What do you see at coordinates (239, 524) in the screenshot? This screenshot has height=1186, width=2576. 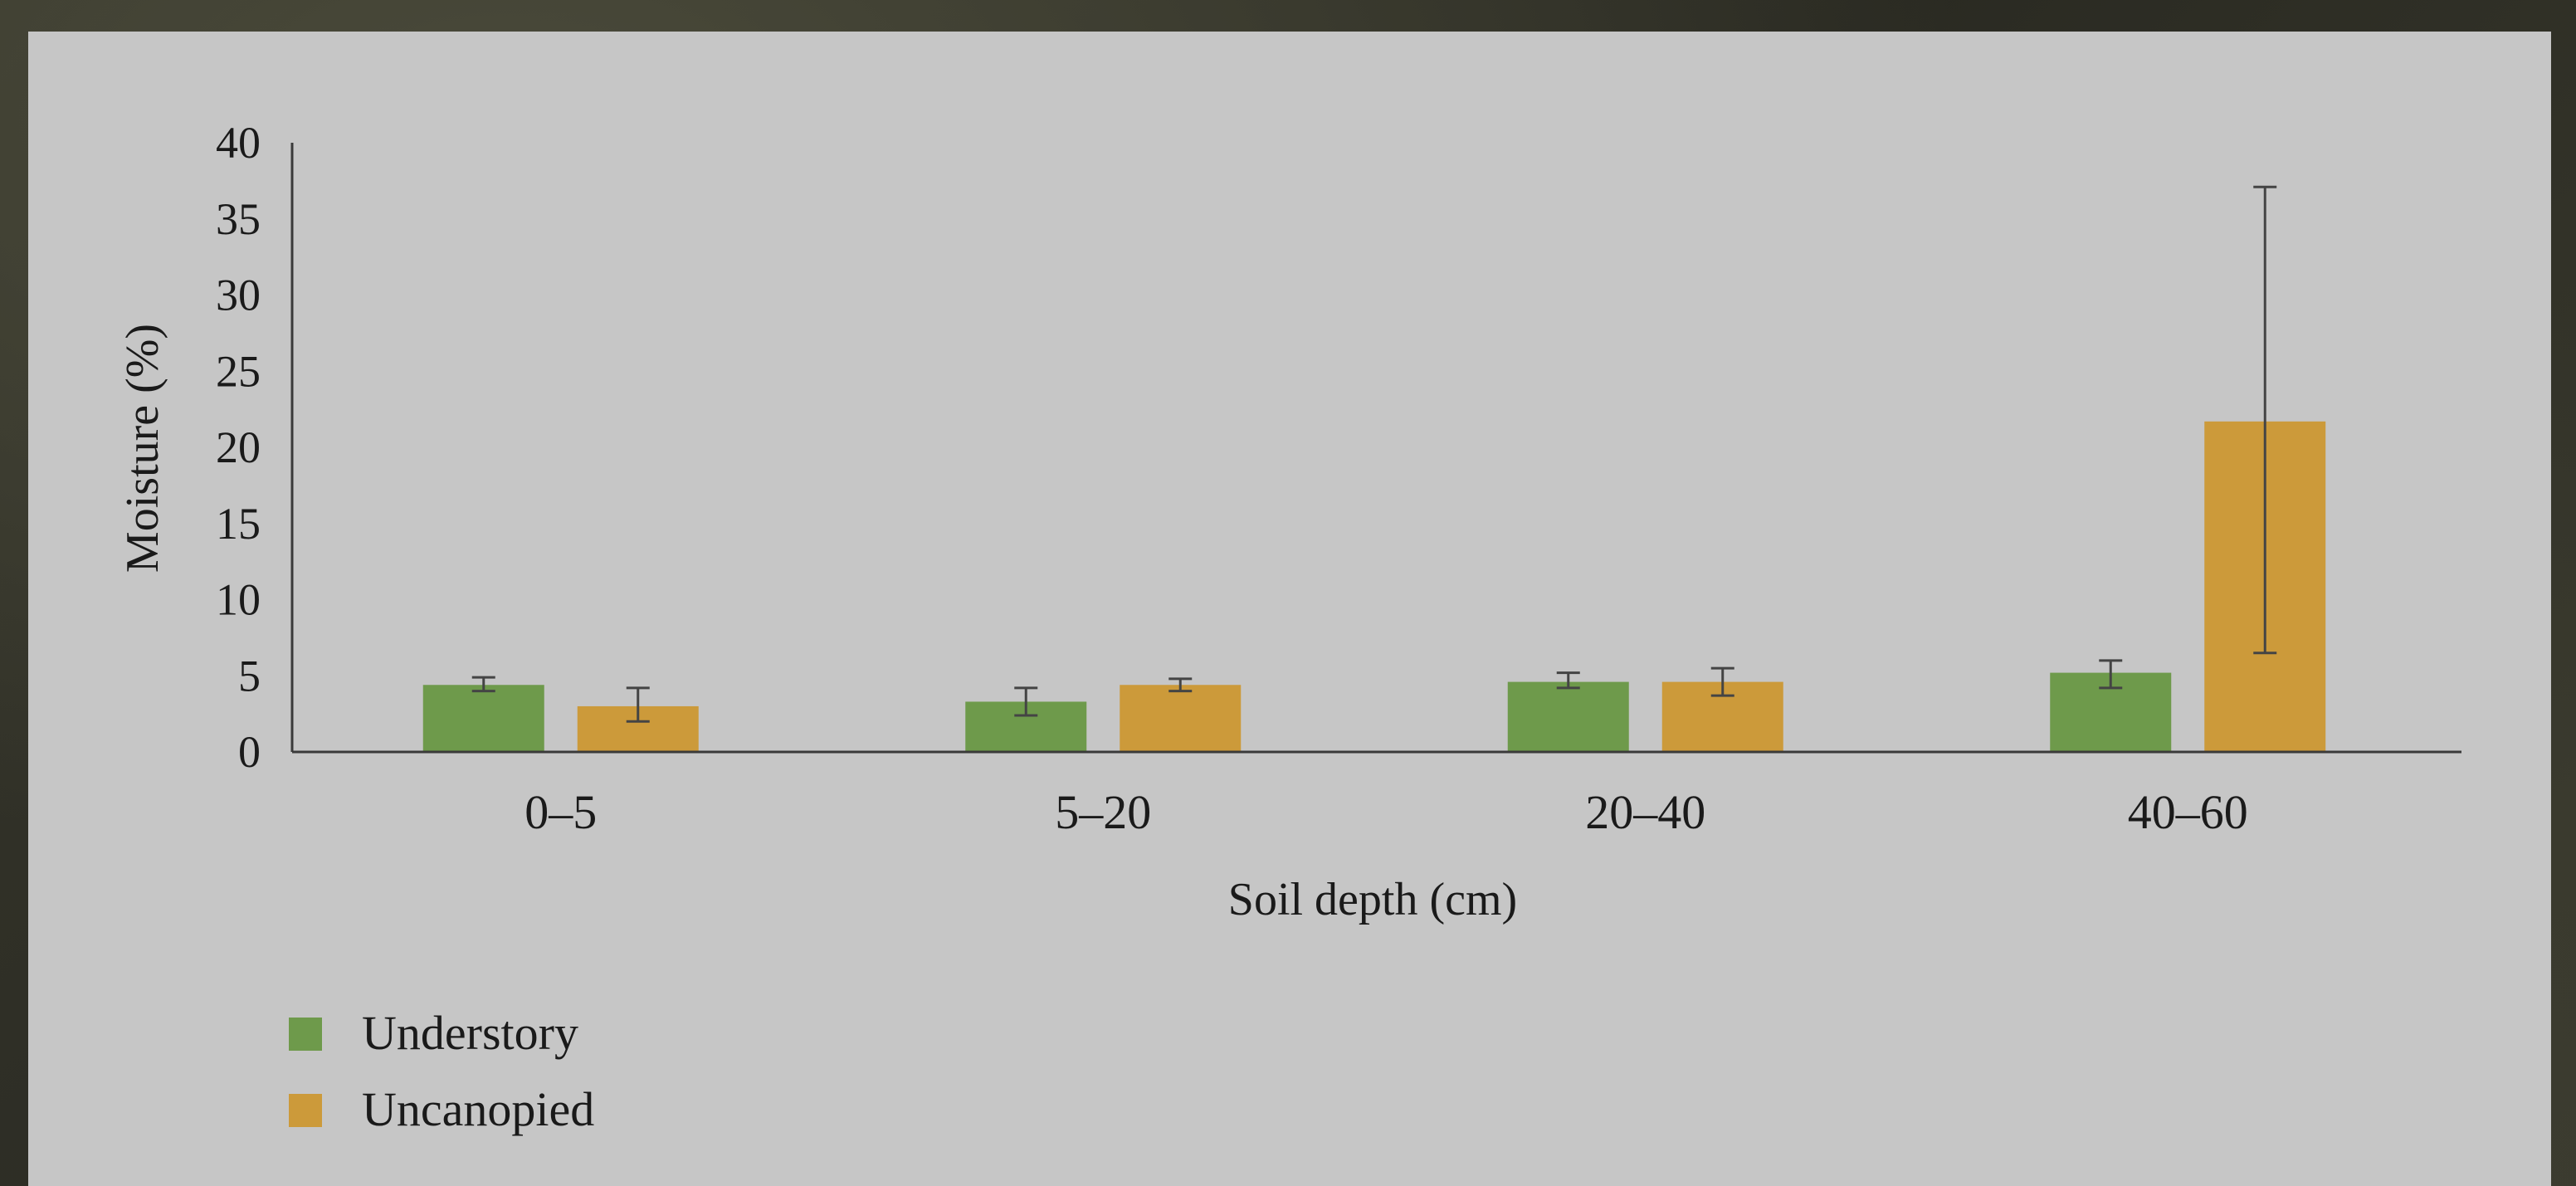 I see `y-tick-label: 15` at bounding box center [239, 524].